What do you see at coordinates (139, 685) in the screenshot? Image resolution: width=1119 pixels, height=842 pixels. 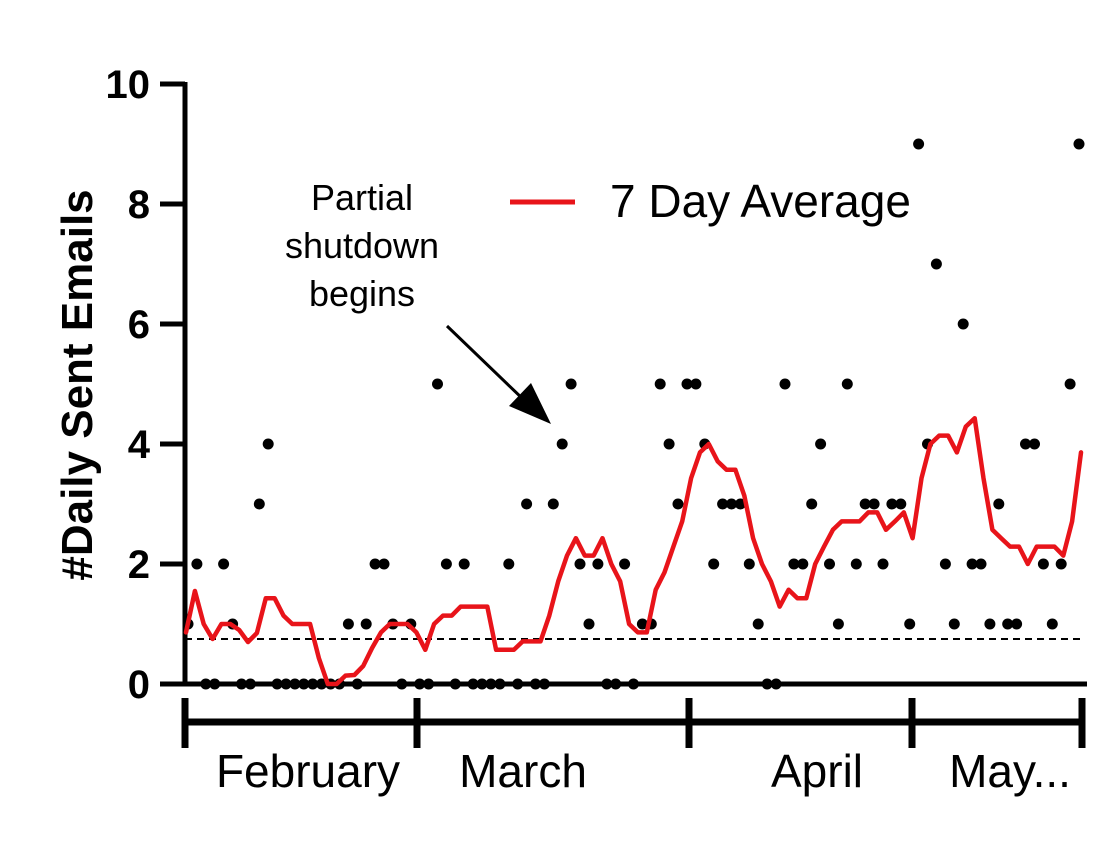 I see `y-tick-label: 0` at bounding box center [139, 685].